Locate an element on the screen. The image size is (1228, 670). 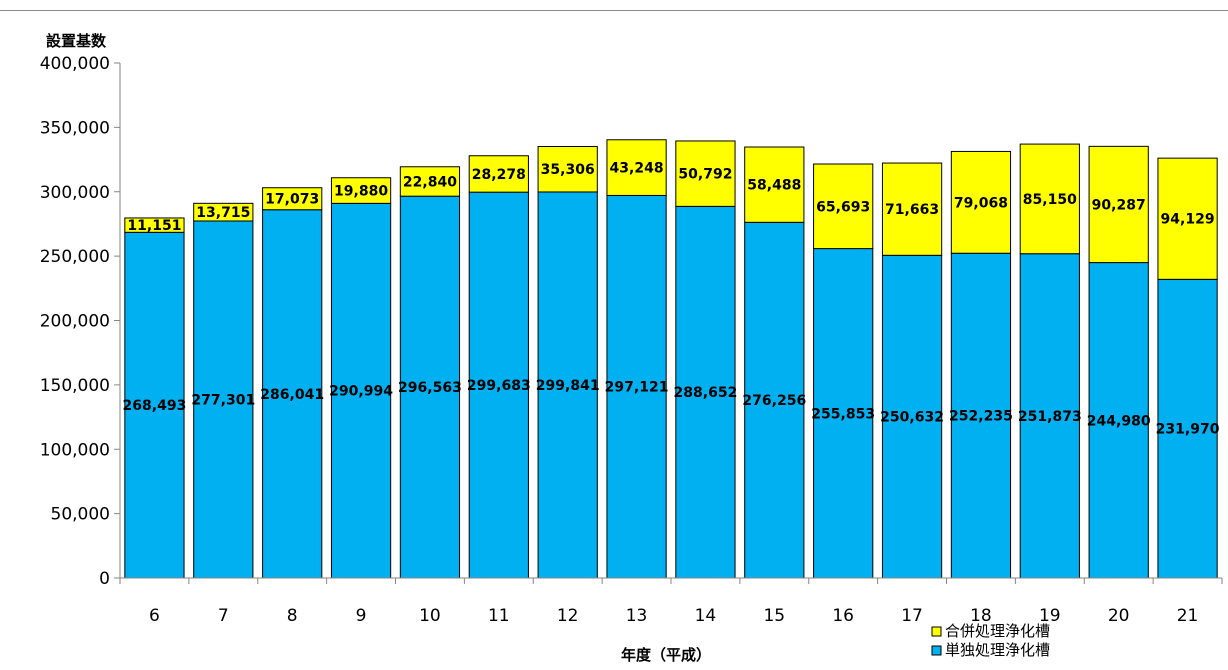
legend-label-combined: 合併処理浄化槽 is located at coordinates (997, 631).